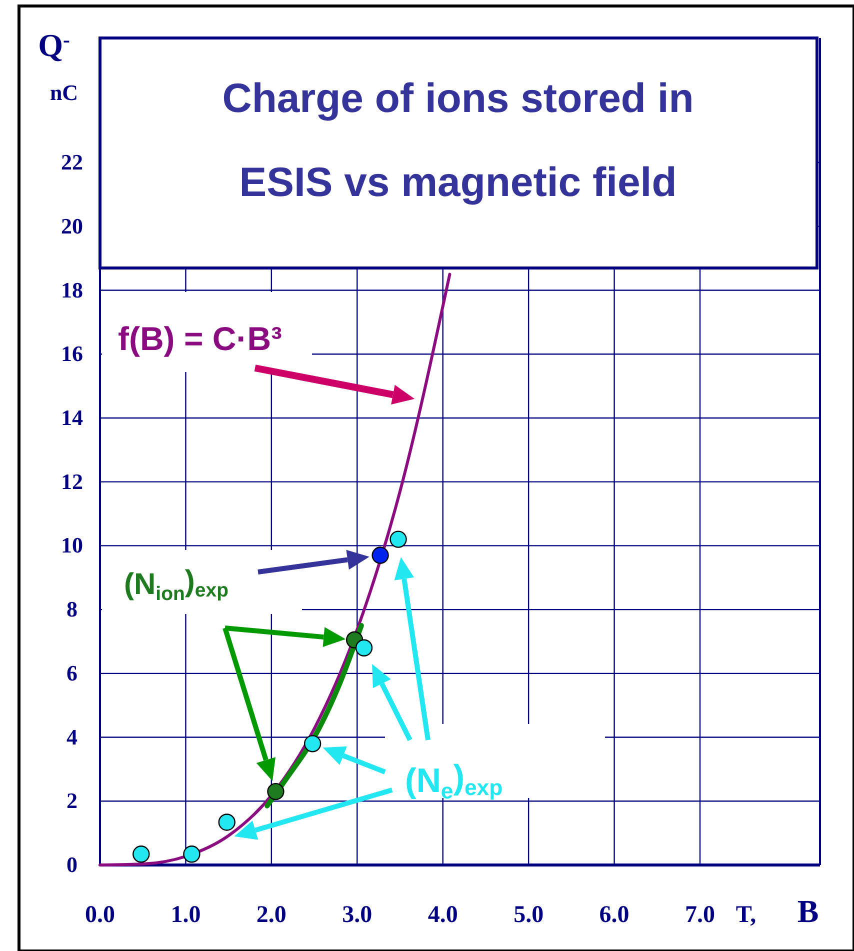 The width and height of the screenshot is (854, 951). Describe the element at coordinates (72, 289) in the screenshot. I see `y-tick-label: 18` at that location.